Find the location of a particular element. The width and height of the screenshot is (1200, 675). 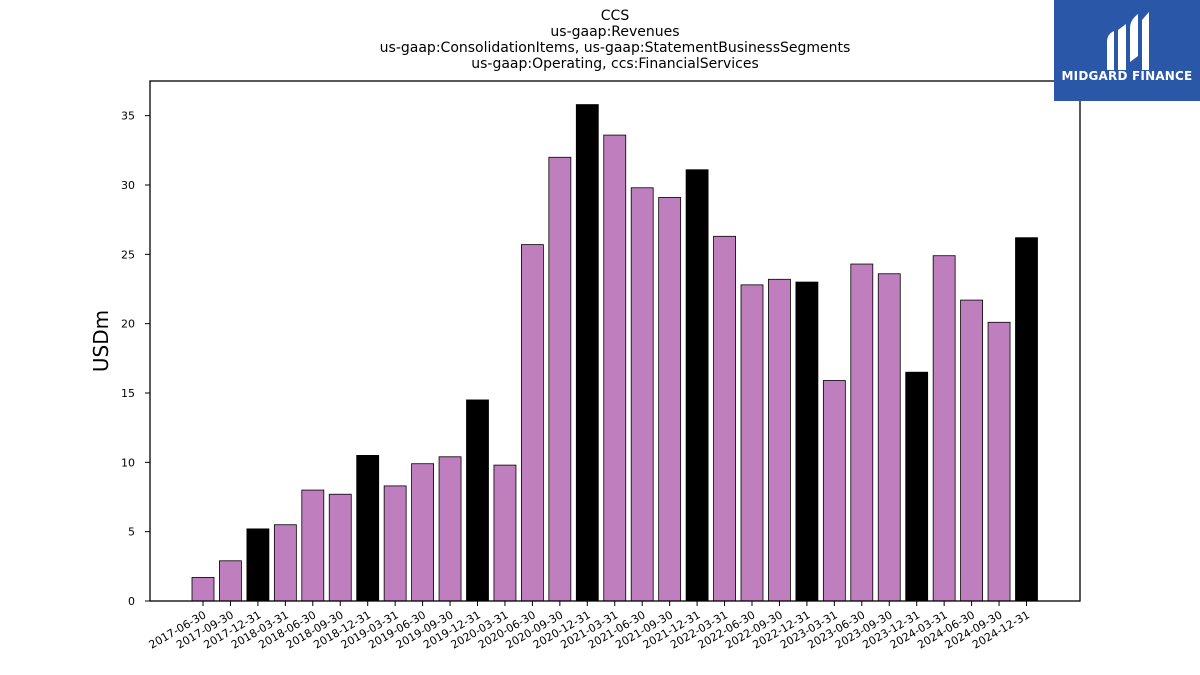

midgard-m-icon is located at coordinates (1128, 41).